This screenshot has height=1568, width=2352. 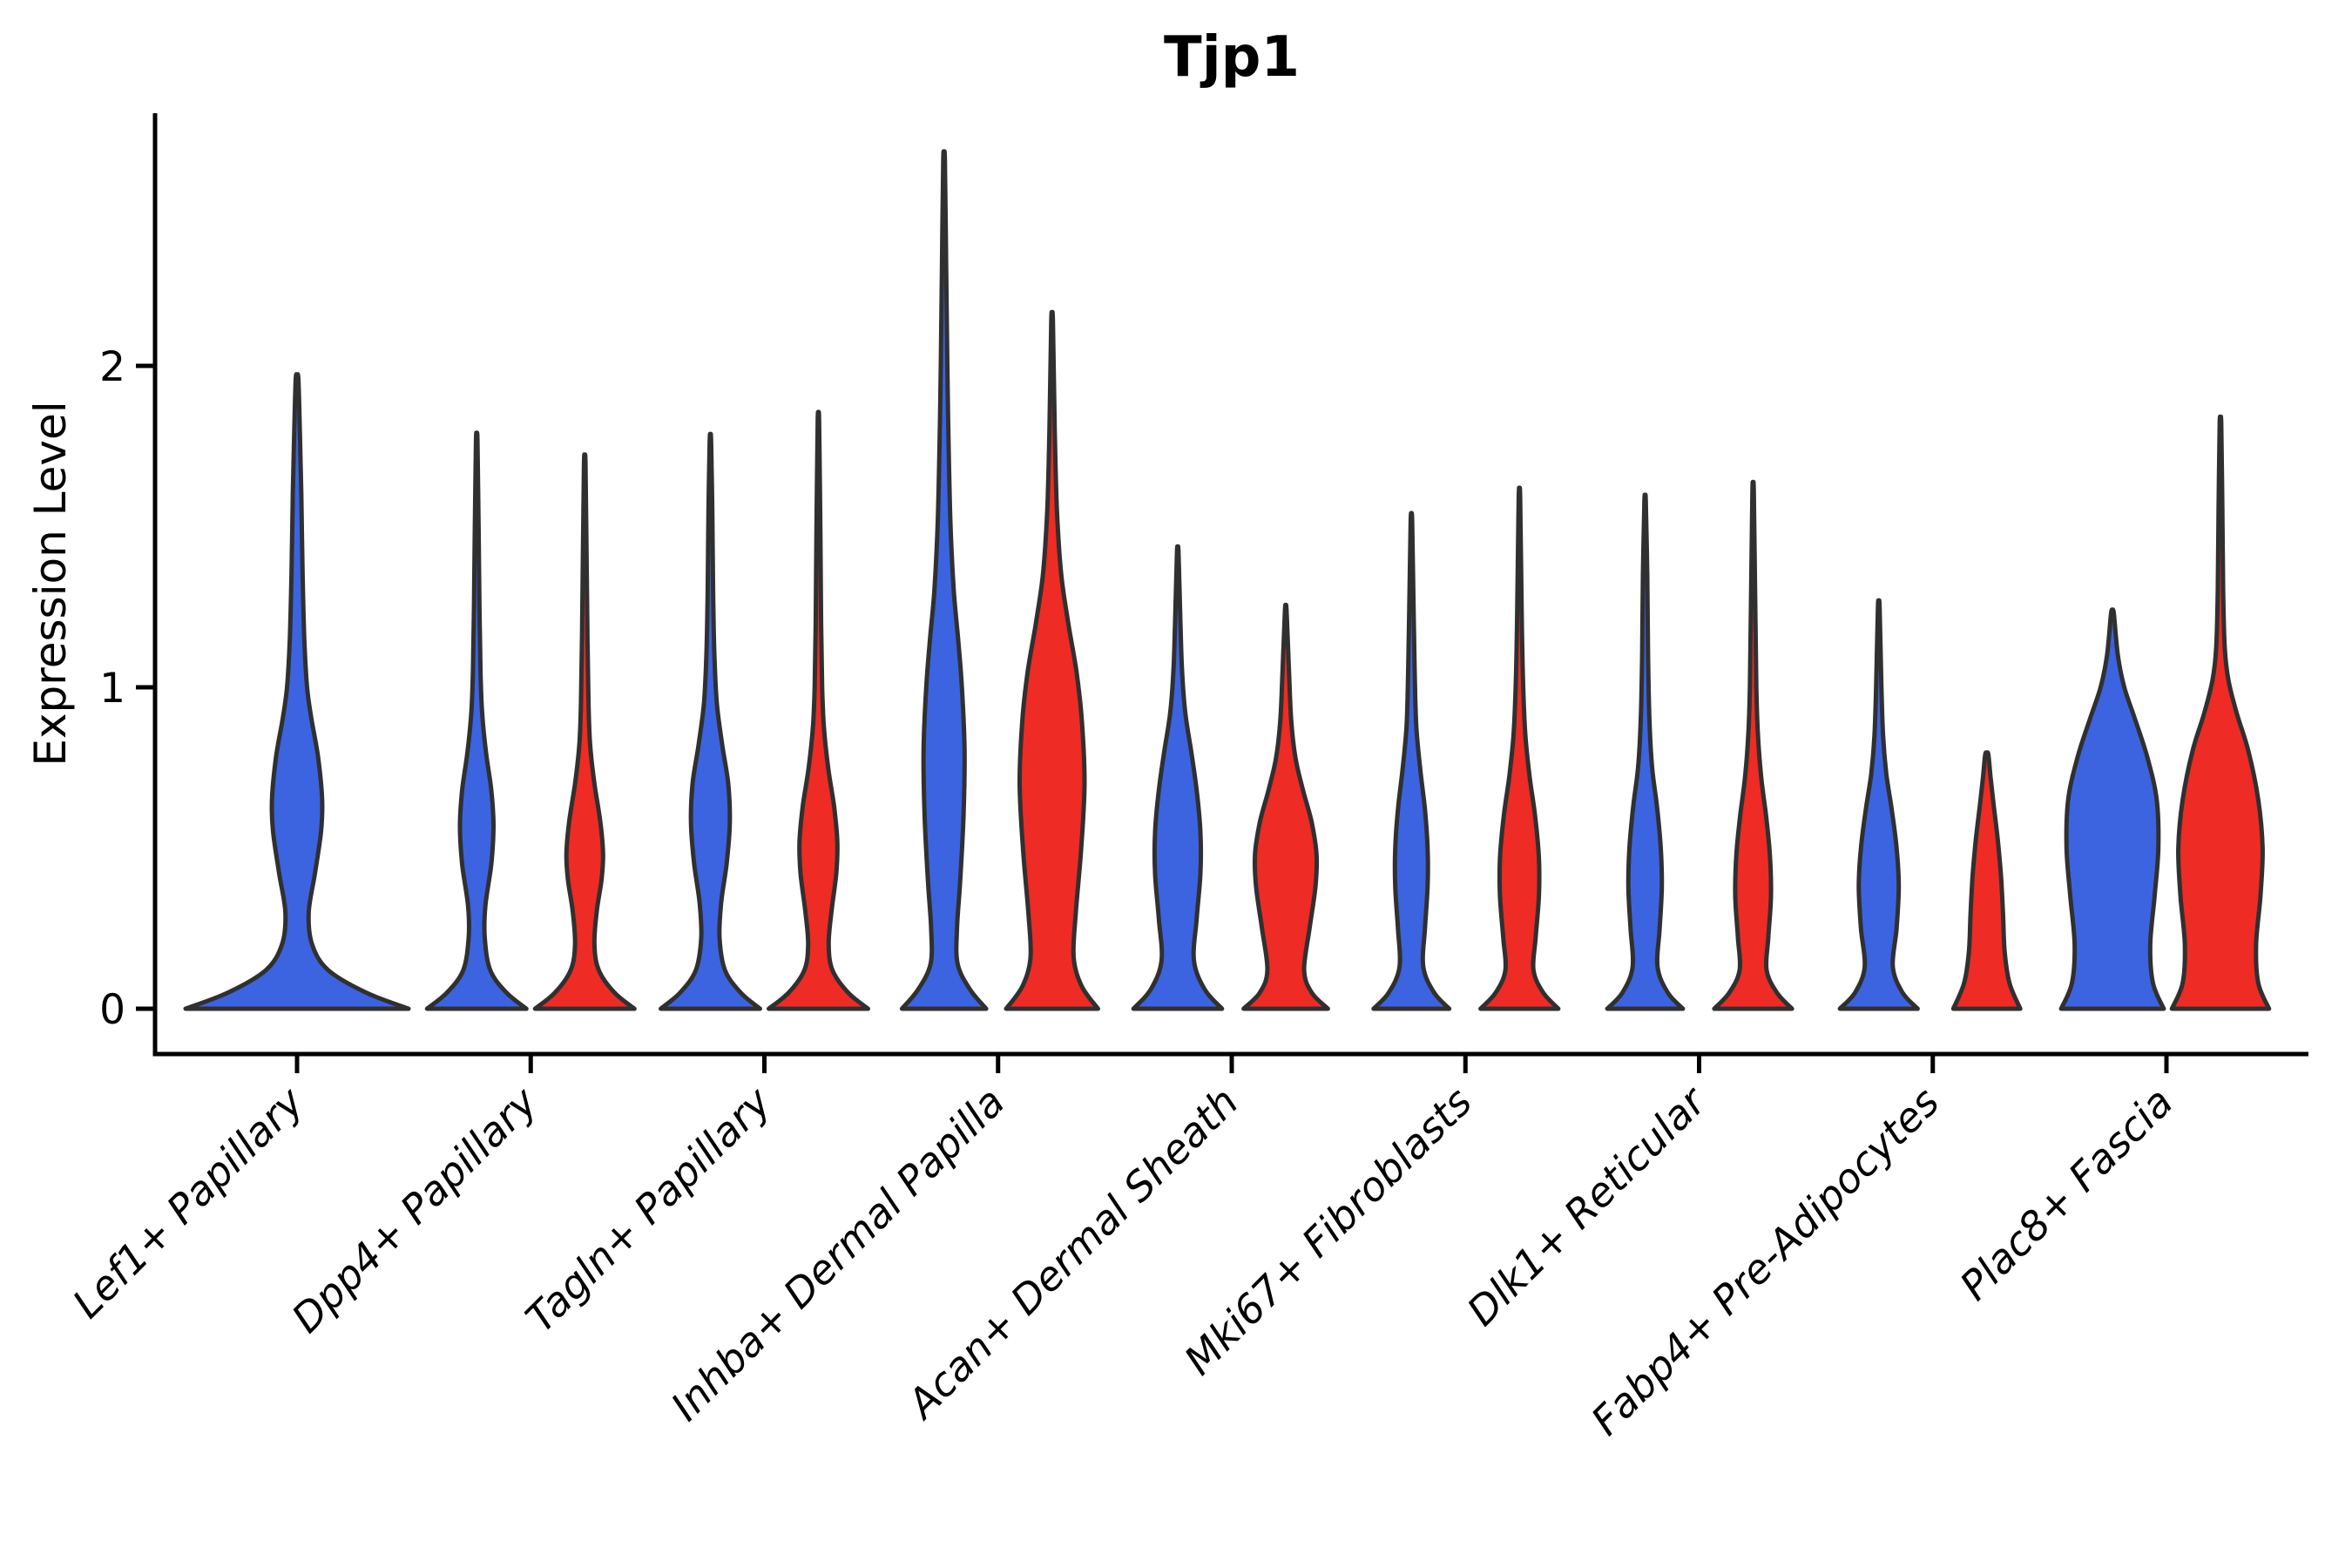 I want to click on x-category-label: Tagln+ Papillary, so click(x=649, y=1210).